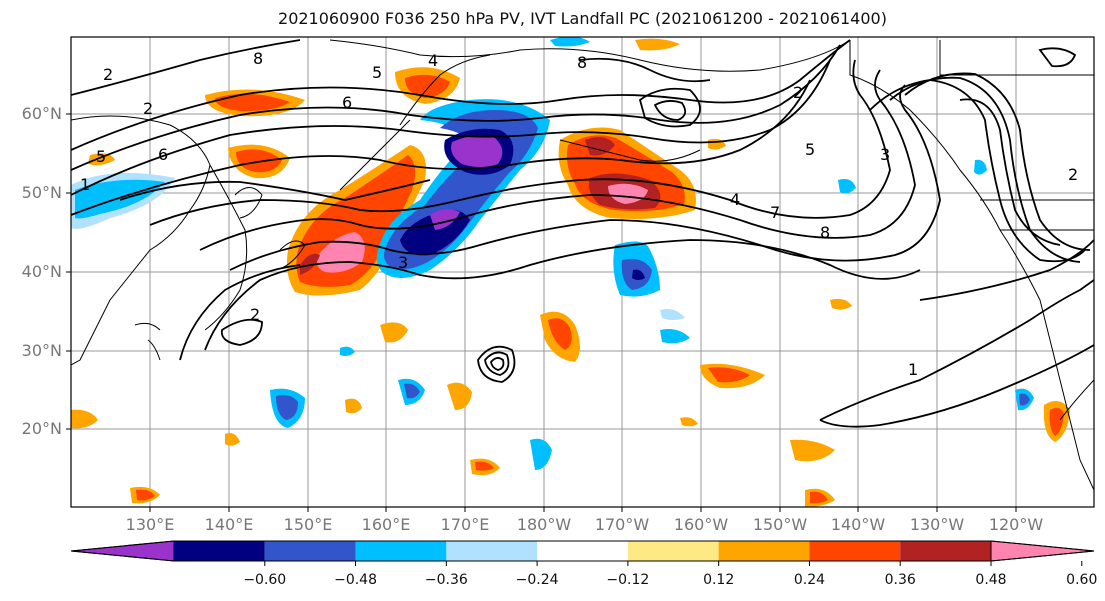  I want to click on lon-label: 160°W, so click(701, 524).